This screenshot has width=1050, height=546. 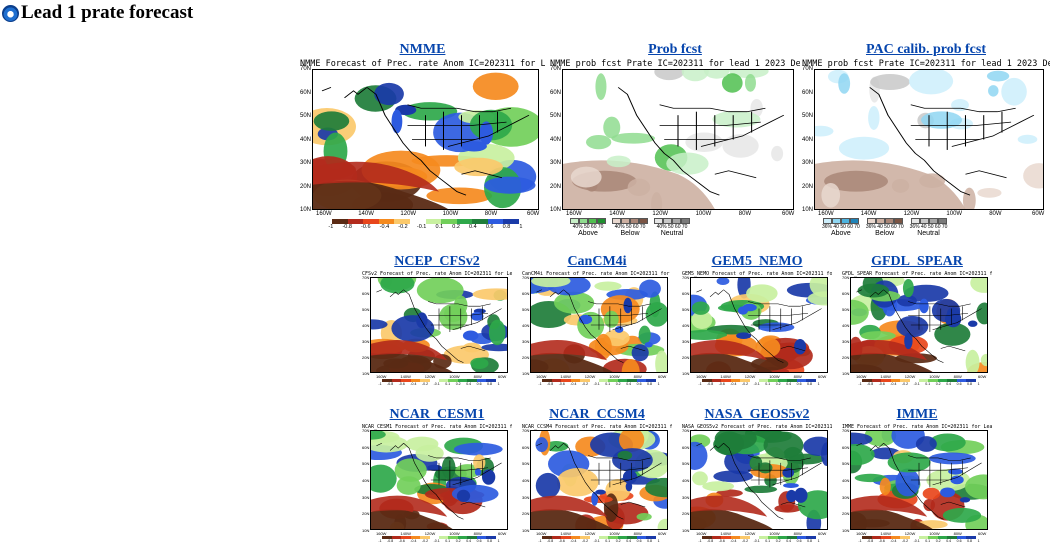 What do you see at coordinates (757, 414) in the screenshot?
I see `panel-link-geos: NASA_GEOS5v2` at bounding box center [757, 414].